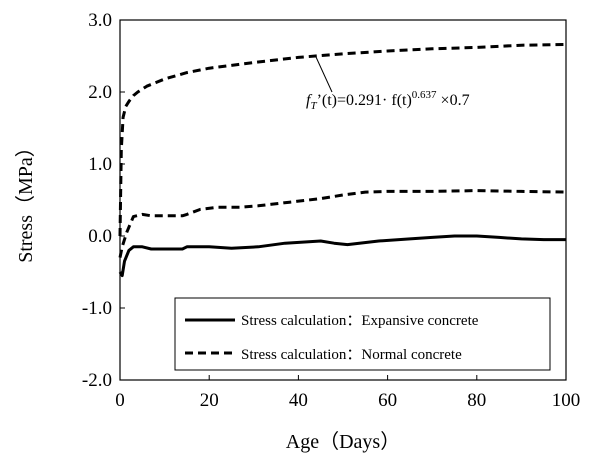 The width and height of the screenshot is (600, 465). I want to click on y-tick-label: 2.0, so click(100, 92).